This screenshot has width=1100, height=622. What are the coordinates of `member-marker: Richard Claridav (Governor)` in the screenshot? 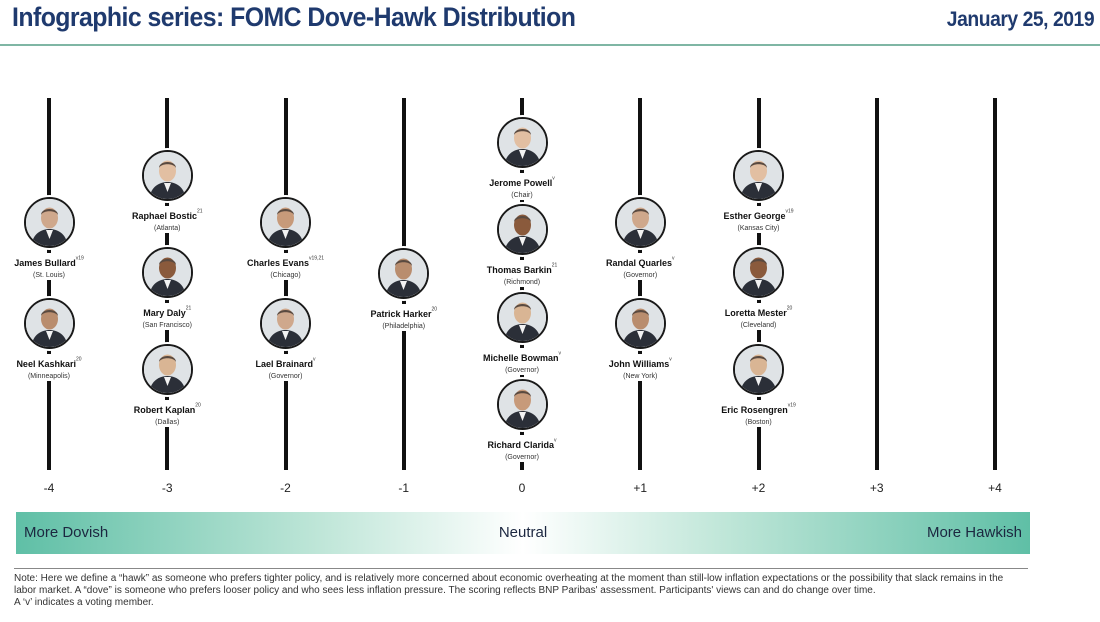 It's located at (522, 421).